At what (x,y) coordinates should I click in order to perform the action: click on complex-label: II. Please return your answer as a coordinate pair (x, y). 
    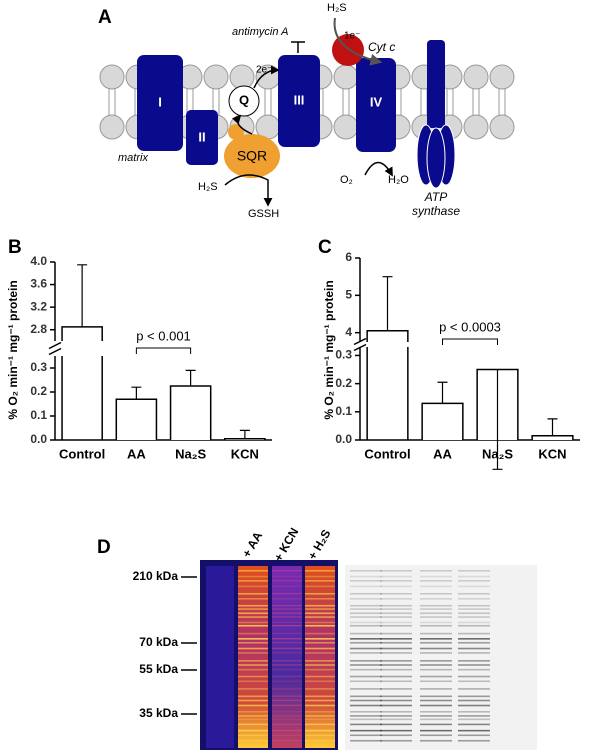
    Looking at the image, I should click on (201, 136).